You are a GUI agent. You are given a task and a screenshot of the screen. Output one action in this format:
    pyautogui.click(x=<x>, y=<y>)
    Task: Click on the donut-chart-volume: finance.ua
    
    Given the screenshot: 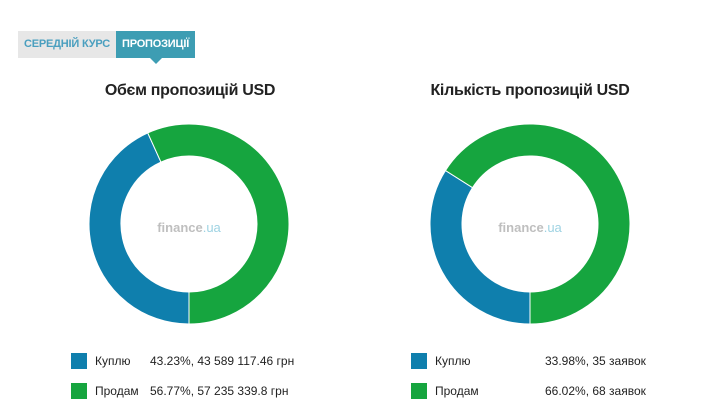 What is the action you would take?
    pyautogui.click(x=189, y=224)
    